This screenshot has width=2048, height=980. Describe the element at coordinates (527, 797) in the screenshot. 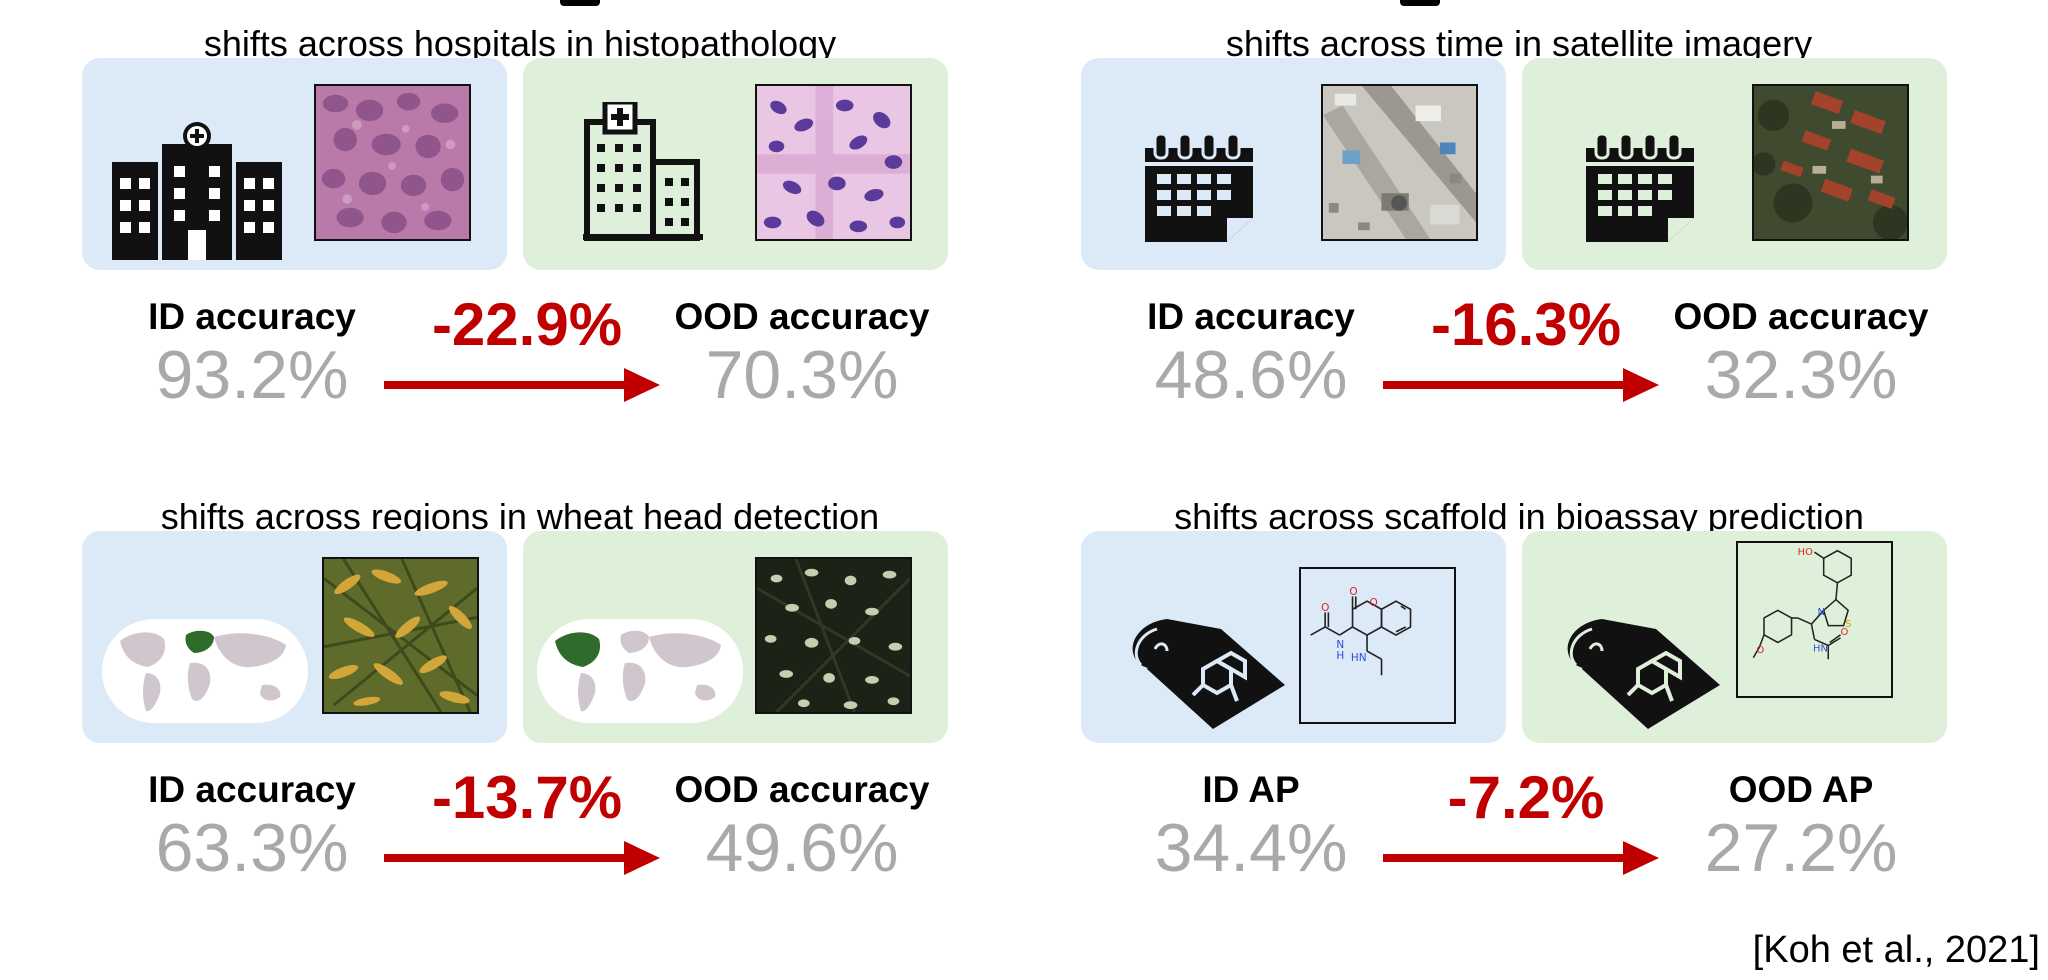

I see `performance-drop: -13.7%` at that location.